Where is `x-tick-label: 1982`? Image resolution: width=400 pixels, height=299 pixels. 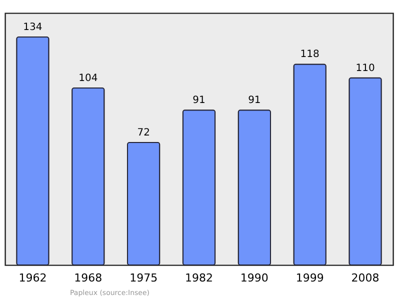 x-tick-label: 1982 is located at coordinates (199, 278).